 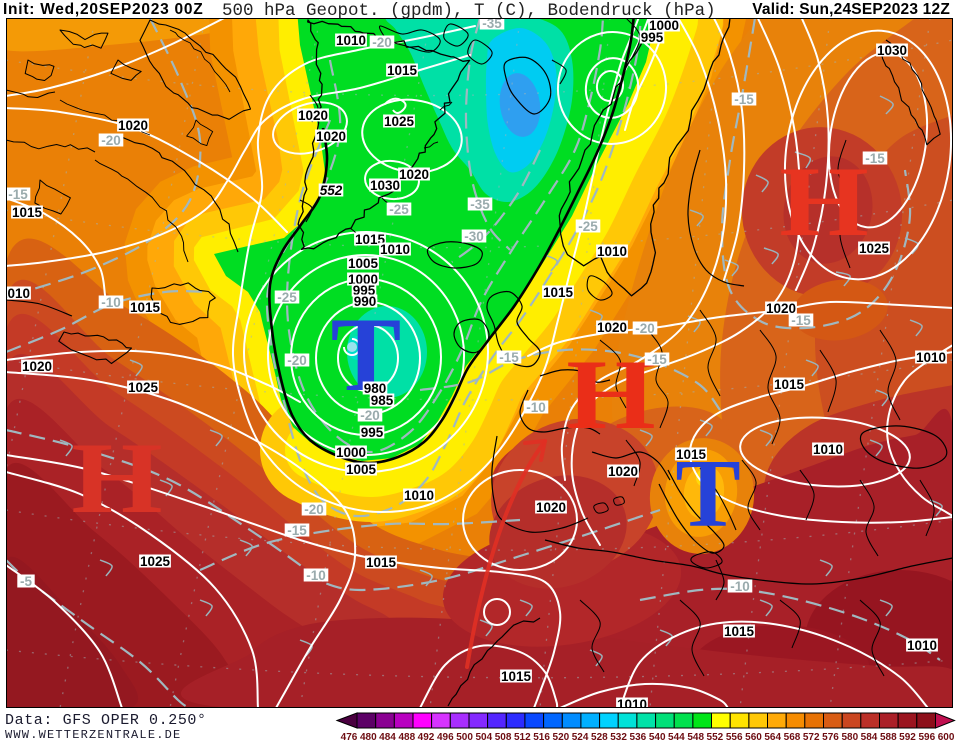 What do you see at coordinates (382, 400) in the screenshot?
I see `svg-text: 985` at bounding box center [382, 400].